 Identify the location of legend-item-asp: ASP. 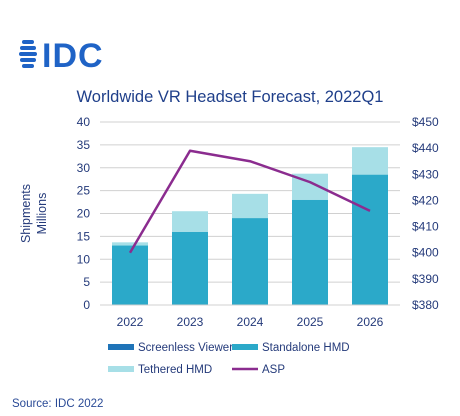
(258, 370).